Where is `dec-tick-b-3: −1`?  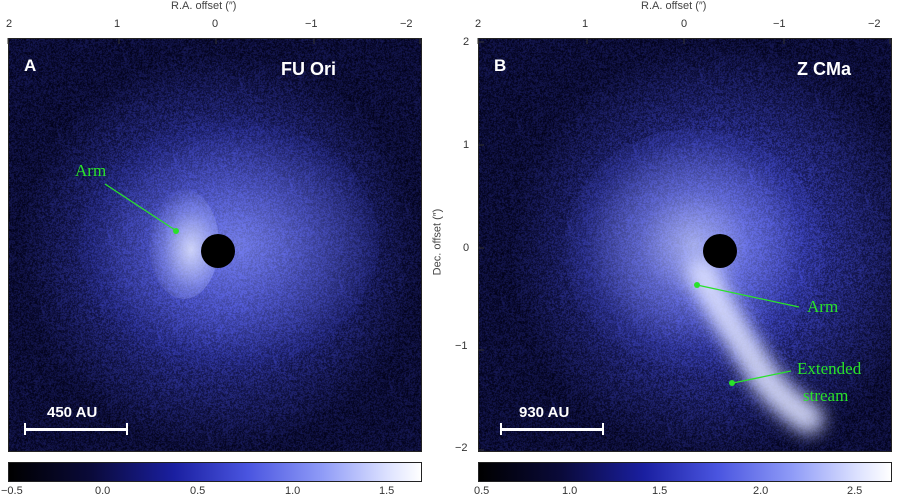 dec-tick-b-3: −1 is located at coordinates (461, 346).